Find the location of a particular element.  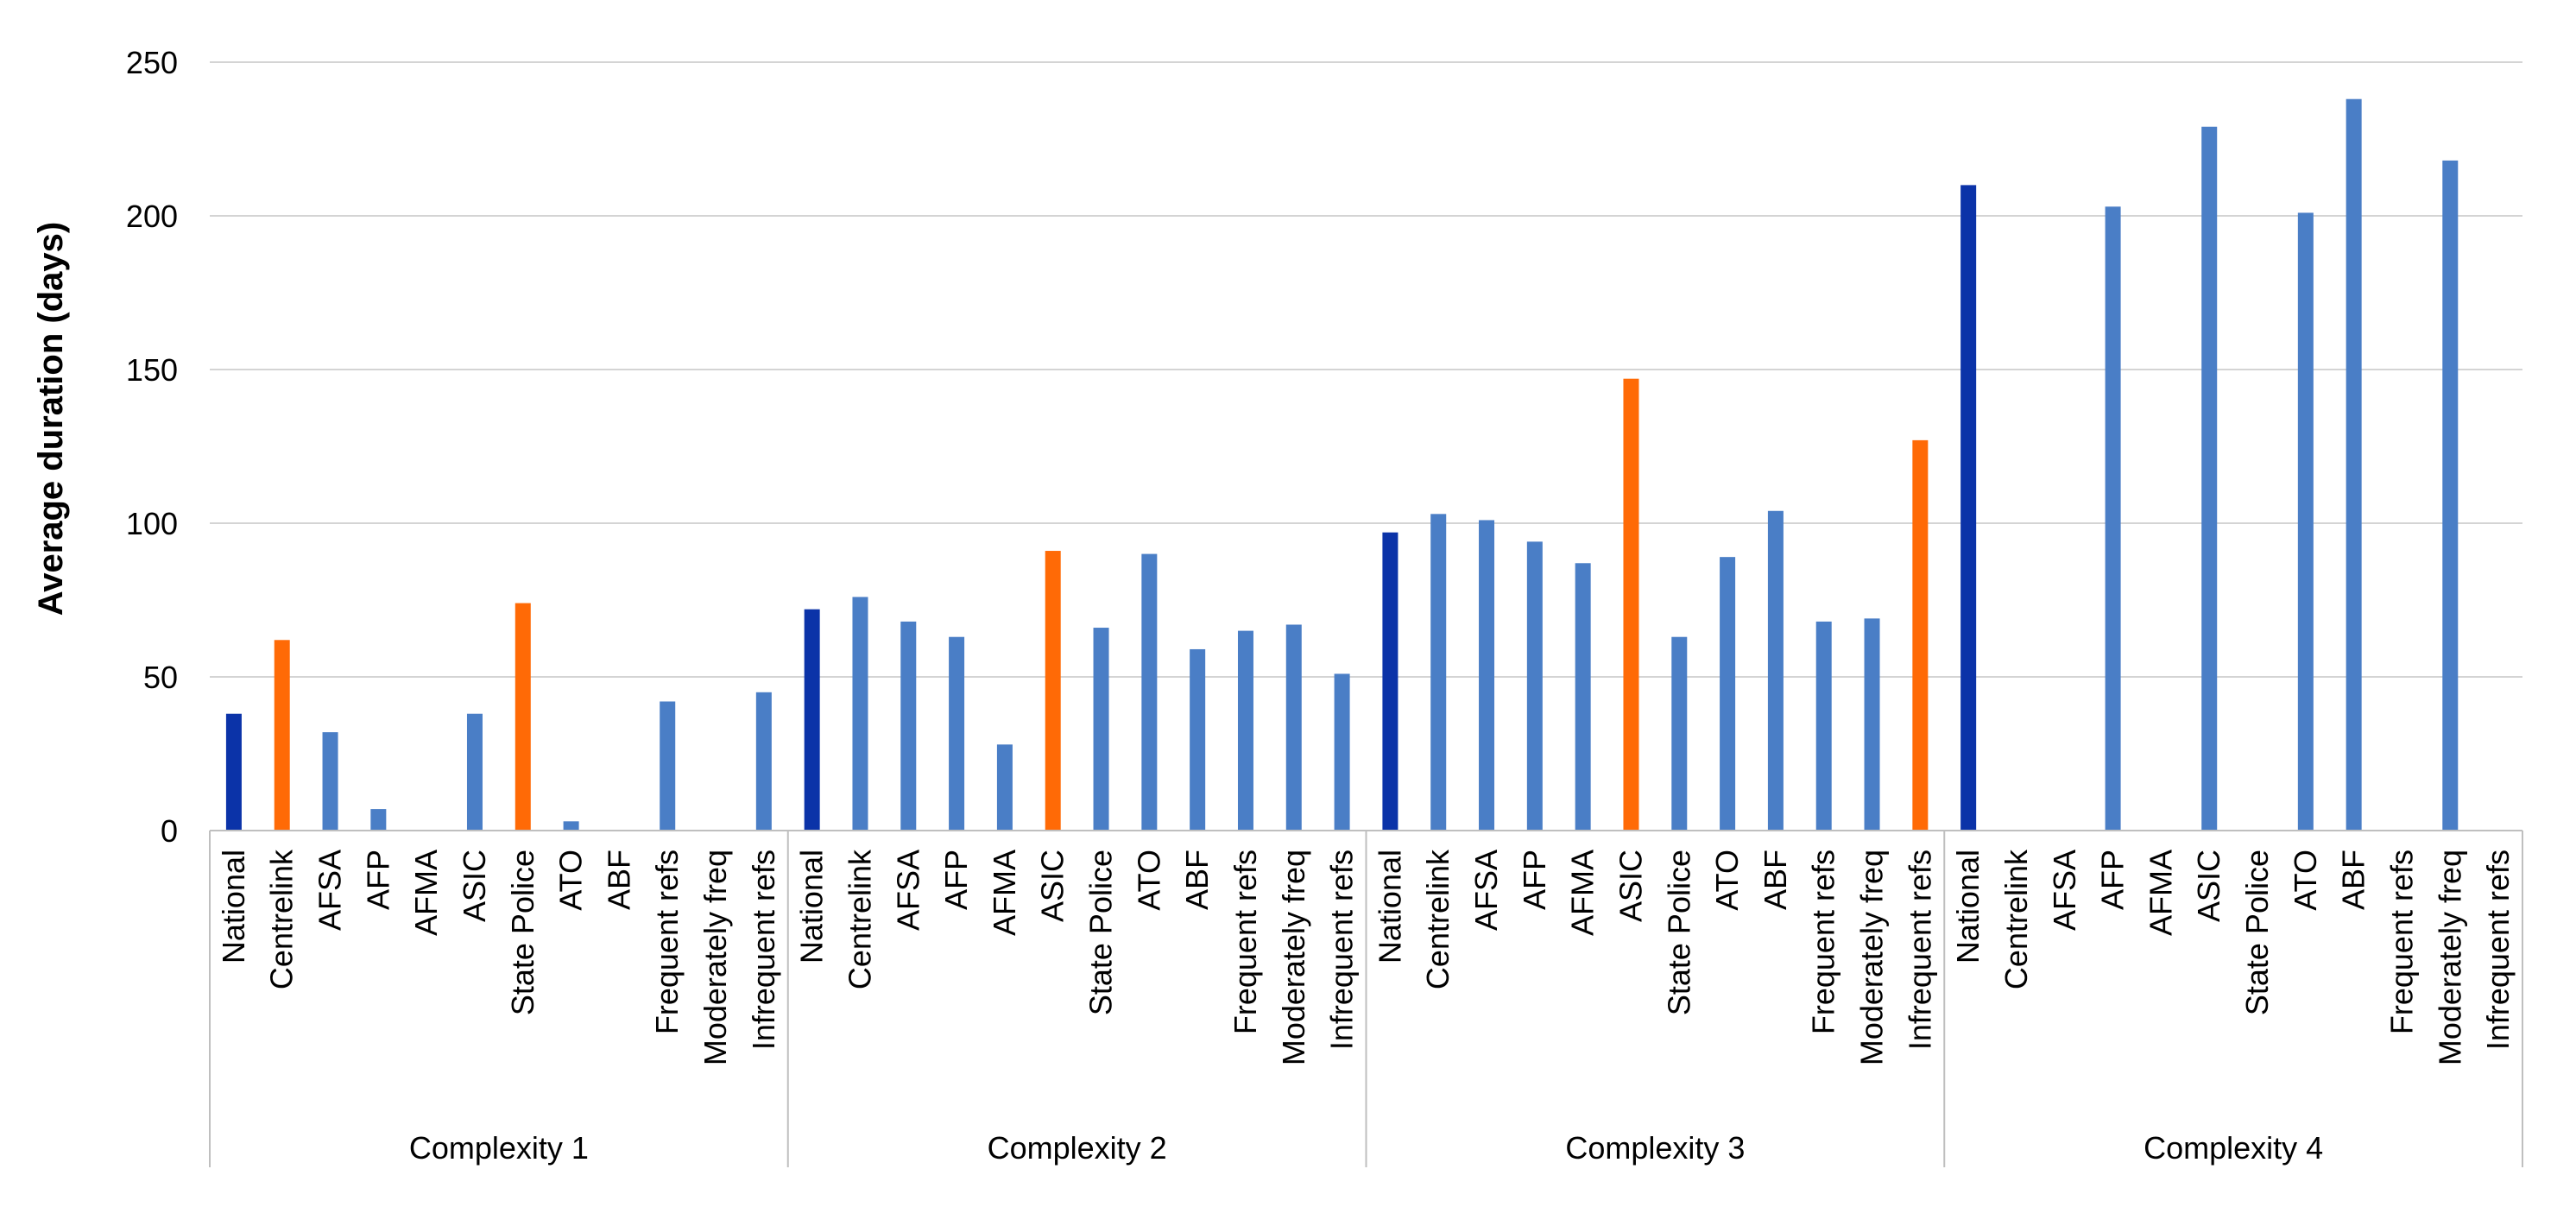

y-axis-title: Average duration (days) is located at coordinates (51, 419).